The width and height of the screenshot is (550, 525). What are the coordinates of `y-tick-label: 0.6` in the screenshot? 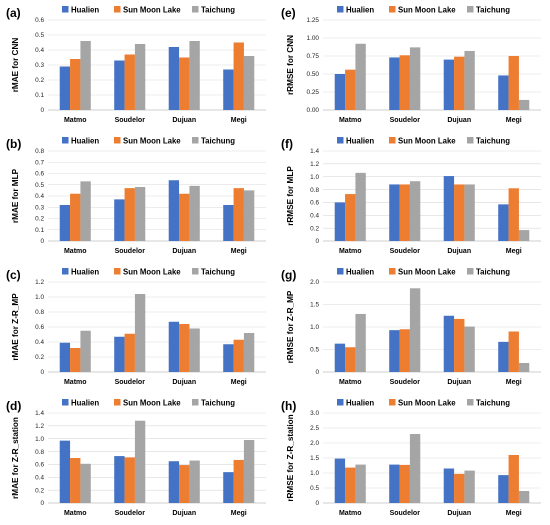 It's located at (39, 20).